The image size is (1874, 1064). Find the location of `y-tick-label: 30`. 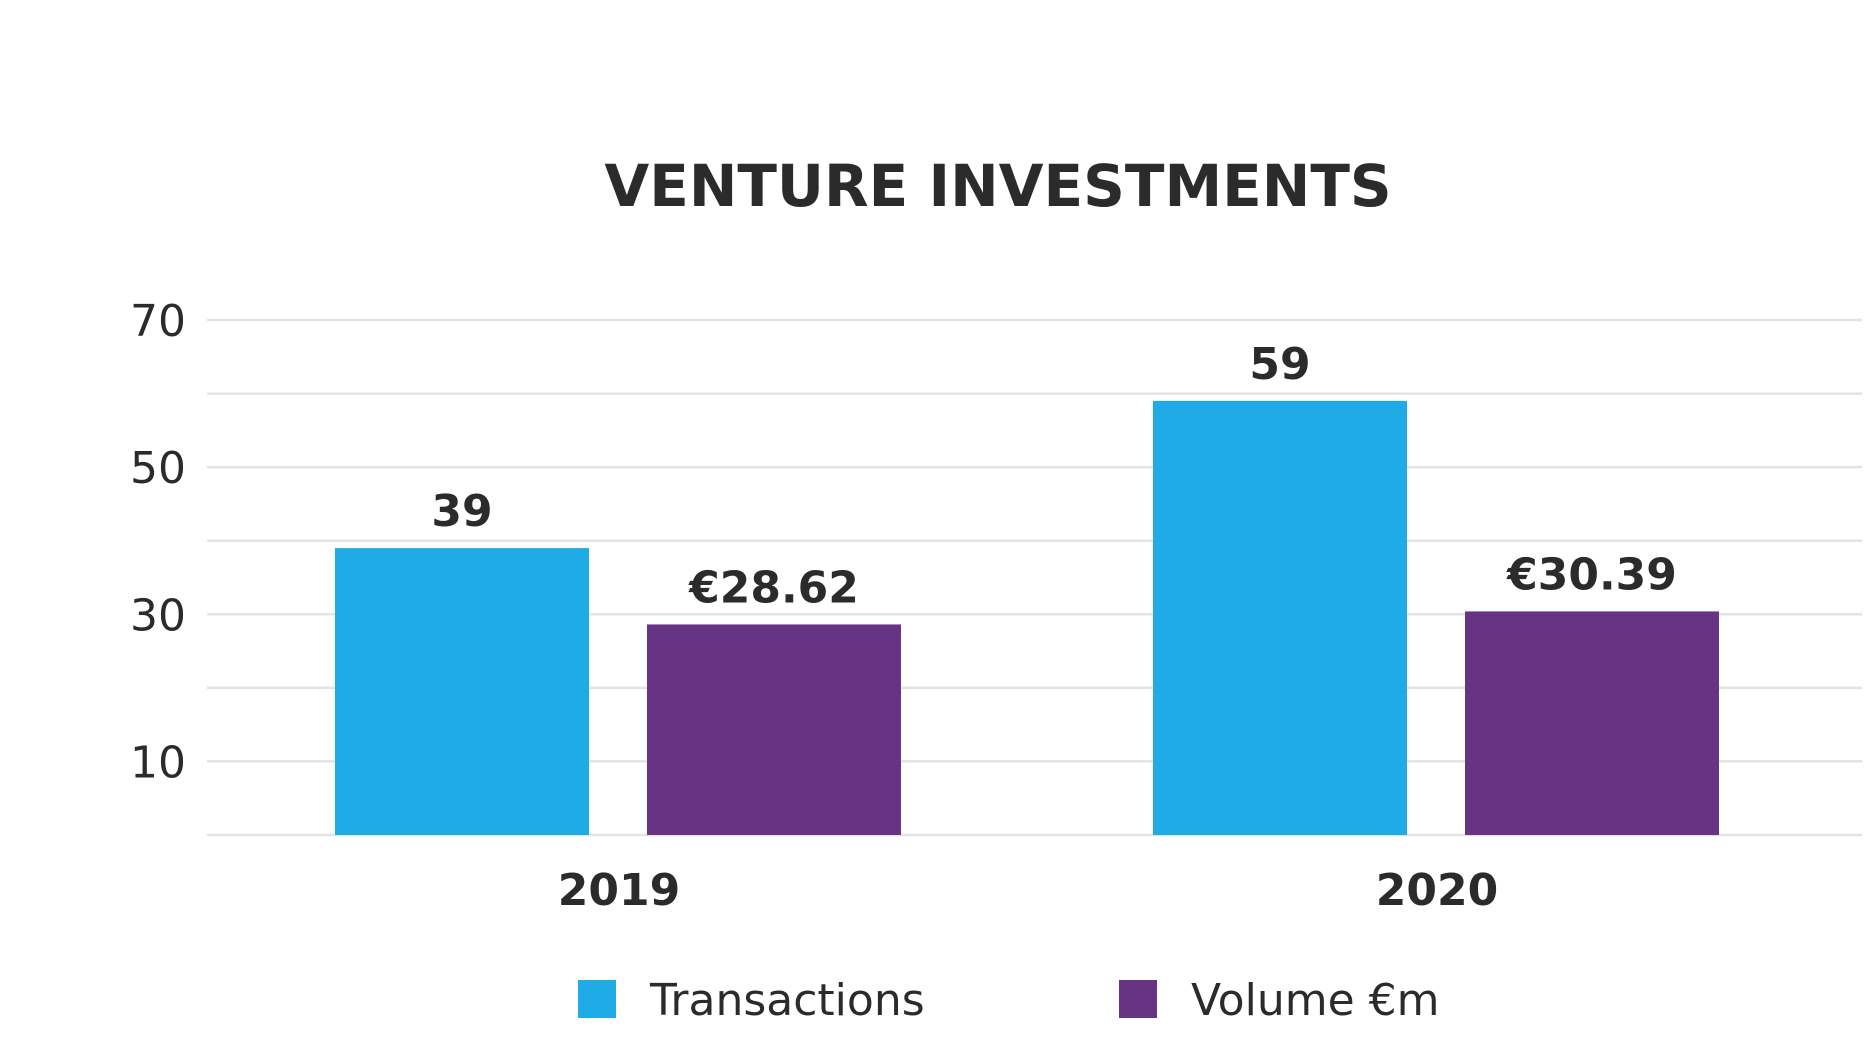

y-tick-label: 30 is located at coordinates (158, 615).